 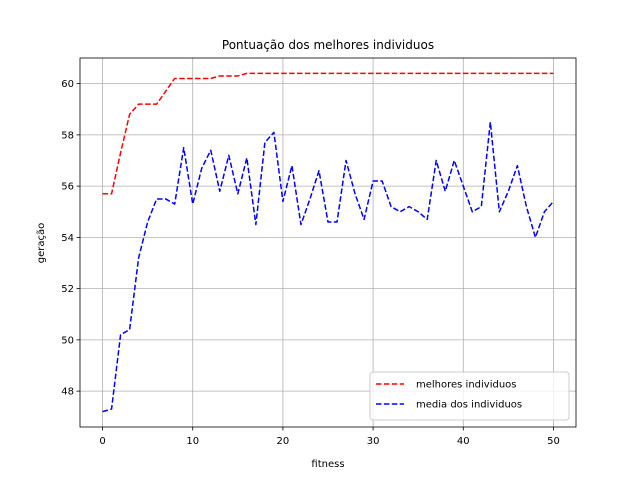 What do you see at coordinates (463, 441) in the screenshot?
I see `x-tick-label: 40` at bounding box center [463, 441].